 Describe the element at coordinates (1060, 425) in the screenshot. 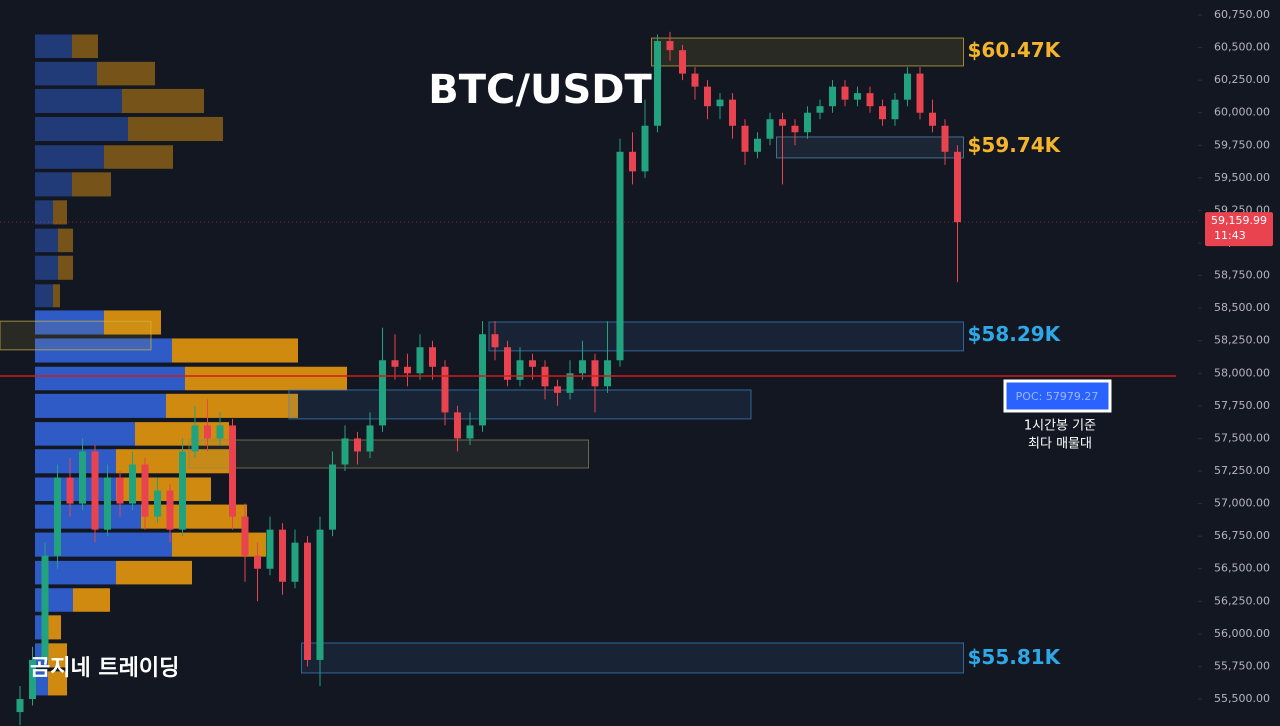

I see `poc-note: 1시간봉 기준` at that location.